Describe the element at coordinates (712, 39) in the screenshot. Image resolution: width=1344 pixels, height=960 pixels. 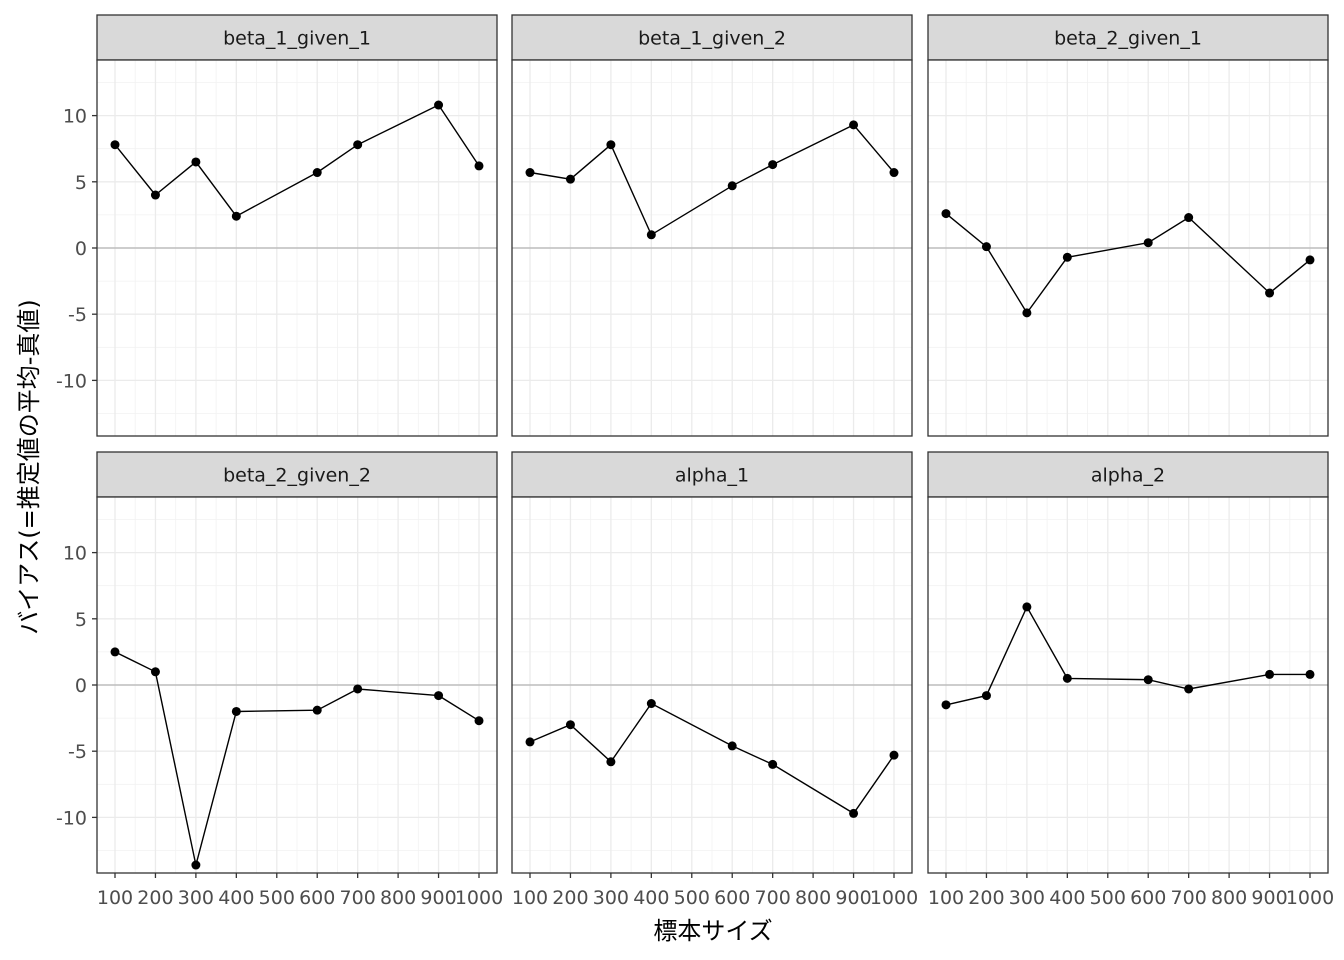
I see `panel-strip-label: beta_1_given_2` at that location.